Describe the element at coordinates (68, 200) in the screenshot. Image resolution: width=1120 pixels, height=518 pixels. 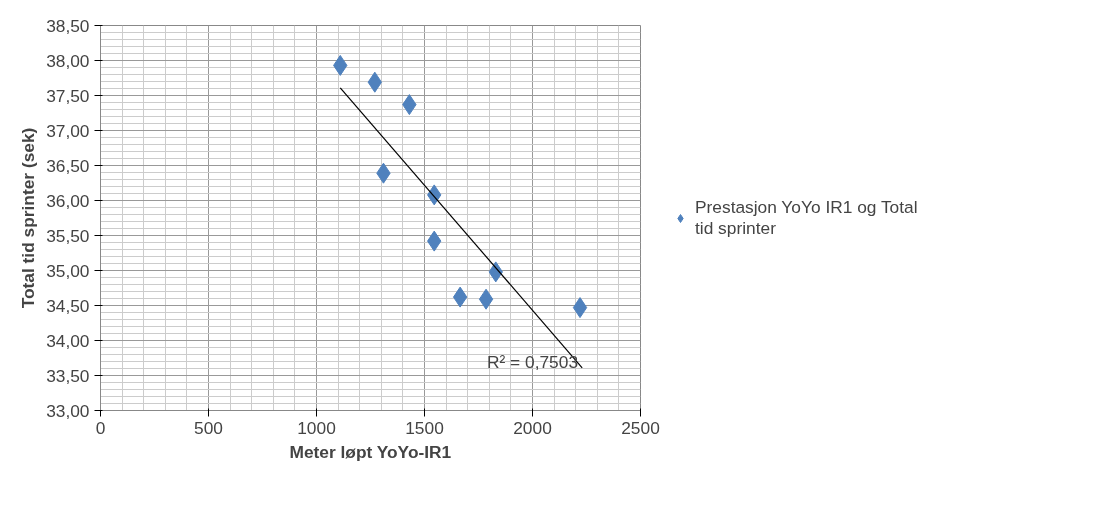
I see `y-tick-label: 36,00` at that location.